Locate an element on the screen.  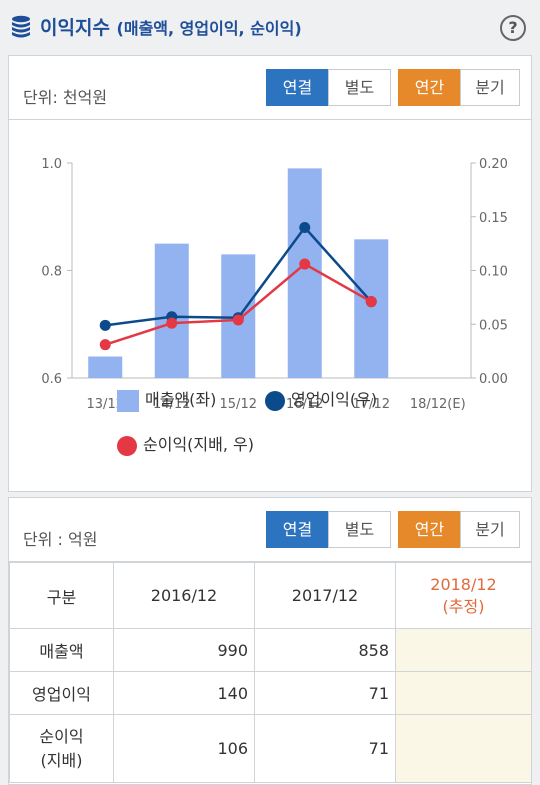
row-label: 영업이익 is located at coordinates (61, 693).